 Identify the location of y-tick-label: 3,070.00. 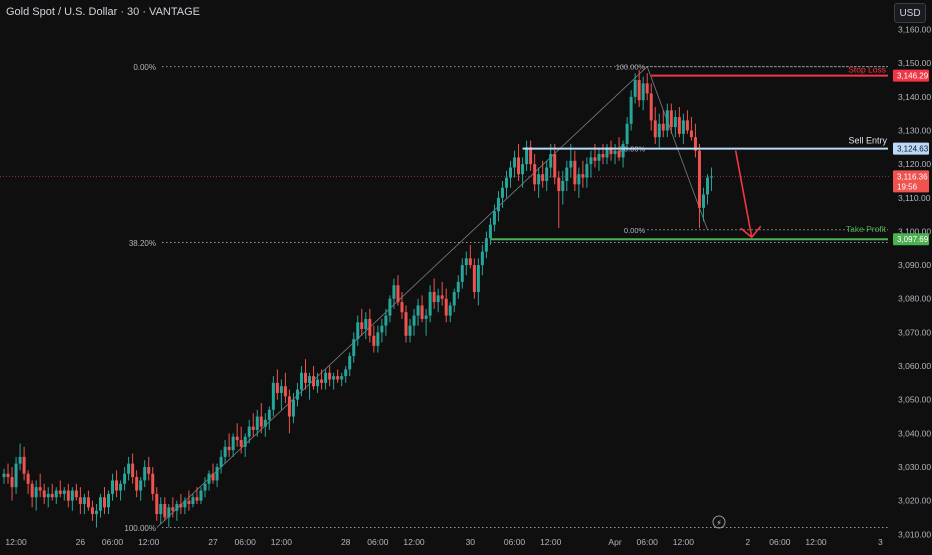
(914, 332).